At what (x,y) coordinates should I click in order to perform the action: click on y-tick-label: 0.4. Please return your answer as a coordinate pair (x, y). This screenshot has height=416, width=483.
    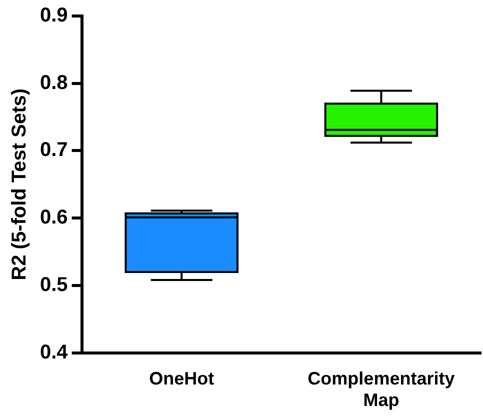
    Looking at the image, I should click on (54, 352).